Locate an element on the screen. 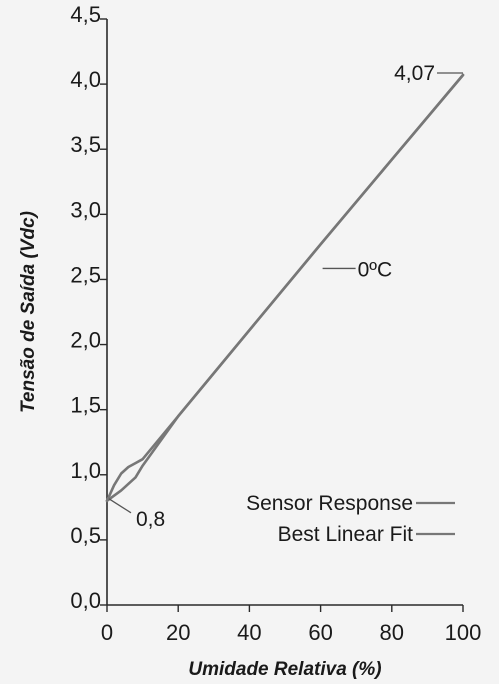  x-tick-label: 80 is located at coordinates (392, 632).